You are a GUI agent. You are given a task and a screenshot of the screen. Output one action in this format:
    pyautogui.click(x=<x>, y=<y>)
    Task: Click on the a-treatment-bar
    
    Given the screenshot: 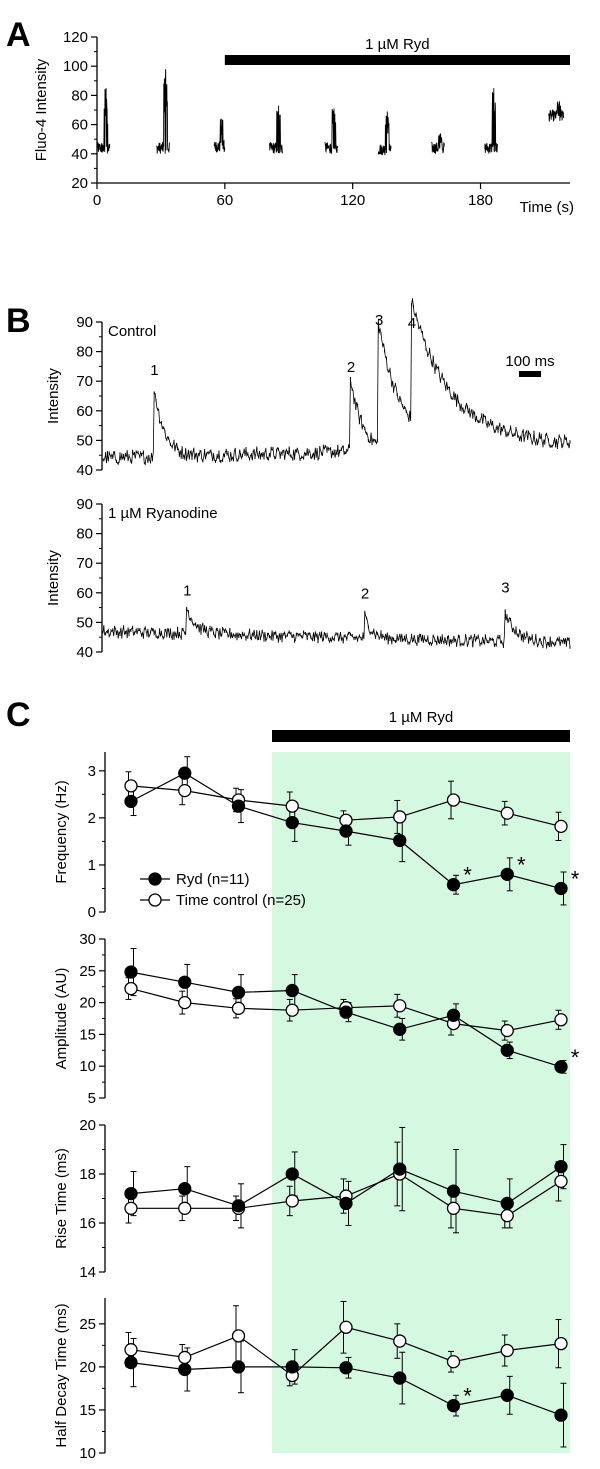 What is the action you would take?
    pyautogui.click(x=397, y=60)
    